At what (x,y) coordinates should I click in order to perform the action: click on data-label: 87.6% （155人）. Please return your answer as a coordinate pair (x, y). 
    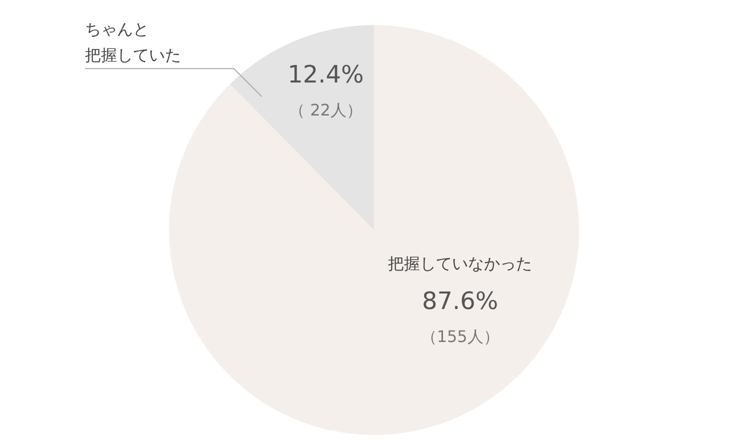
    Looking at the image, I should click on (460, 316).